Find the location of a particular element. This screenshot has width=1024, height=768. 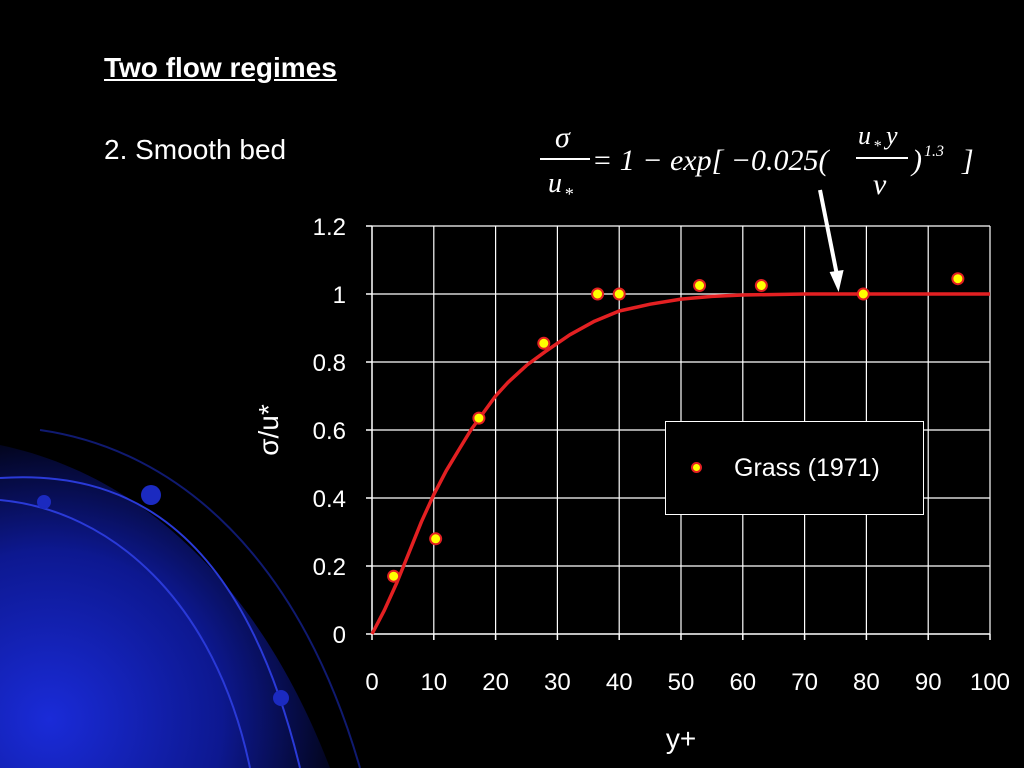

formula-lhs-denominator: u is located at coordinates (555, 183).